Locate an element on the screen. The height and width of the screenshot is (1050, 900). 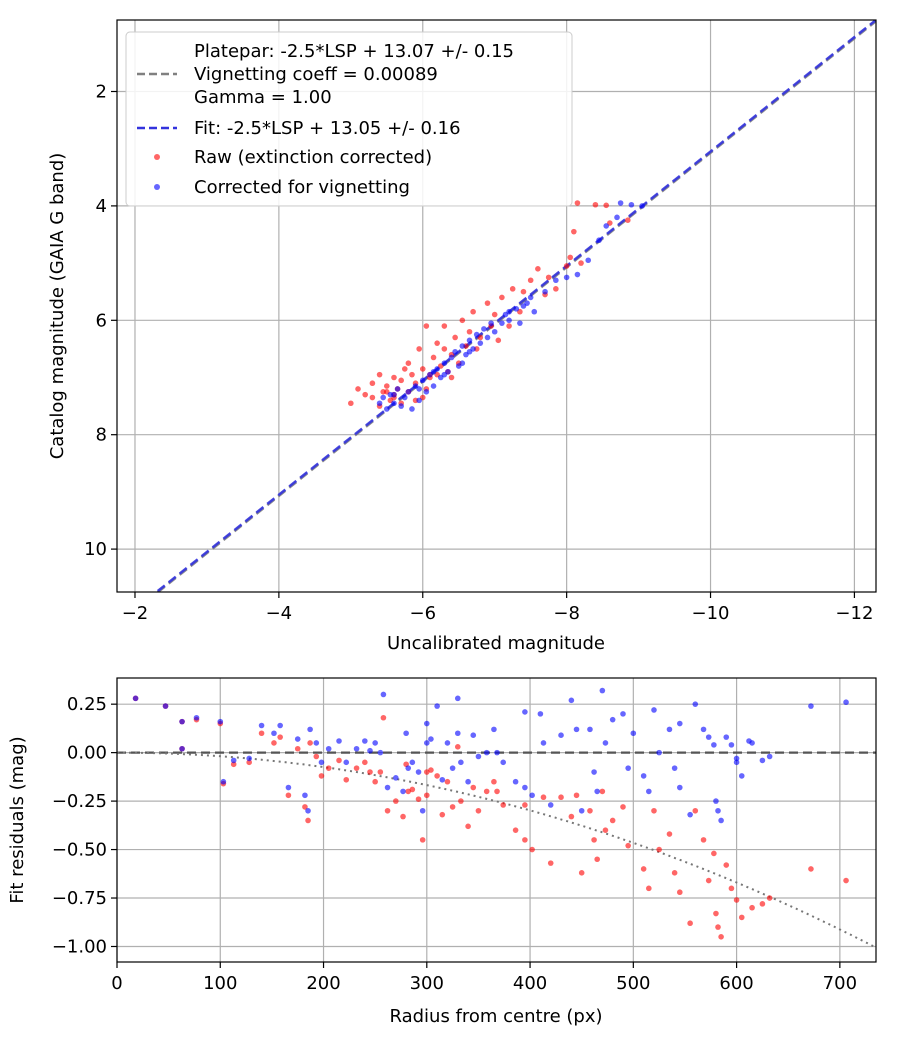
y-tick-label: −1.00 is located at coordinates (79, 946).